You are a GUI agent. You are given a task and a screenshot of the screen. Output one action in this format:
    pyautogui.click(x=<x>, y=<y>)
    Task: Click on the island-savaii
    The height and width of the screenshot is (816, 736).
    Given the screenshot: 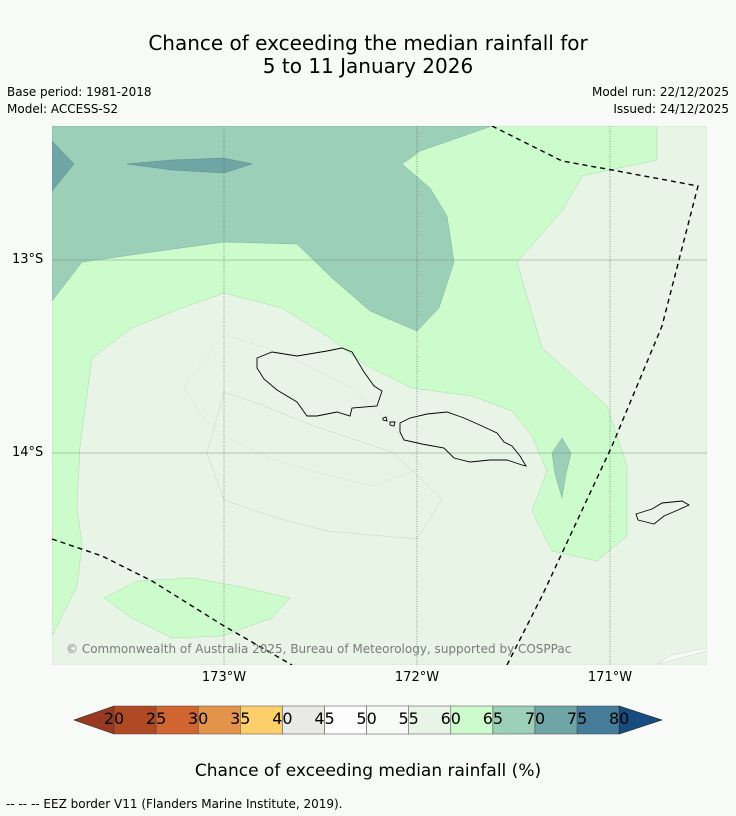 What is the action you would take?
    pyautogui.click(x=319, y=382)
    